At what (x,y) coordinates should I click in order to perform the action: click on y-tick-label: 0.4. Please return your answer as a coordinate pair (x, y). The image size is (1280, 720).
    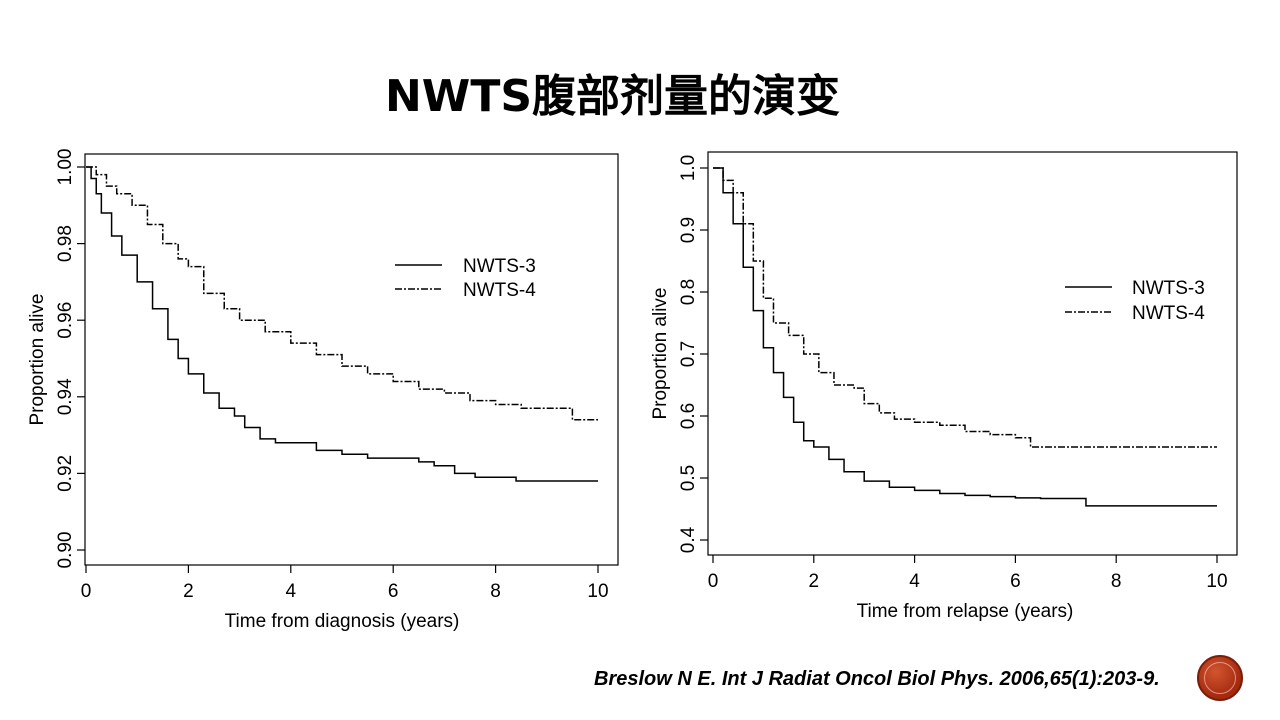
    Looking at the image, I should click on (688, 539).